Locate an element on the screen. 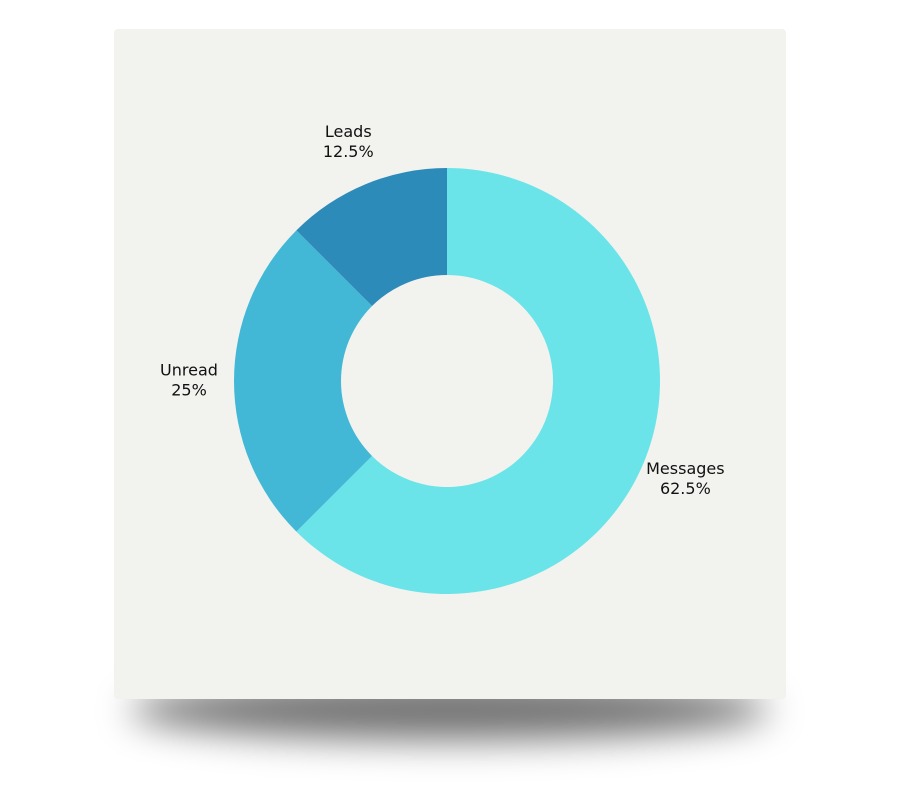 The height and width of the screenshot is (800, 900). slice-value-label: 12.5% is located at coordinates (348, 151).